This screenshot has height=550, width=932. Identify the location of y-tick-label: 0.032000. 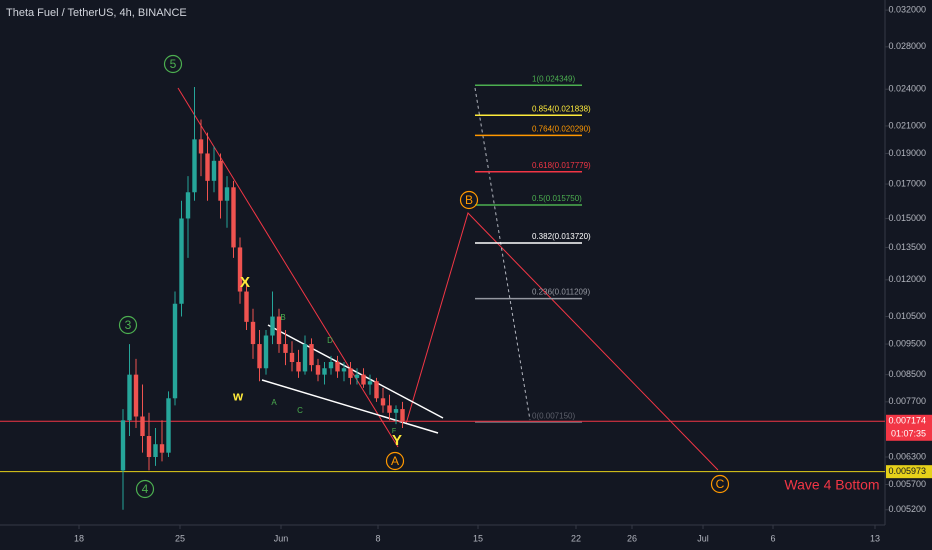
(907, 9).